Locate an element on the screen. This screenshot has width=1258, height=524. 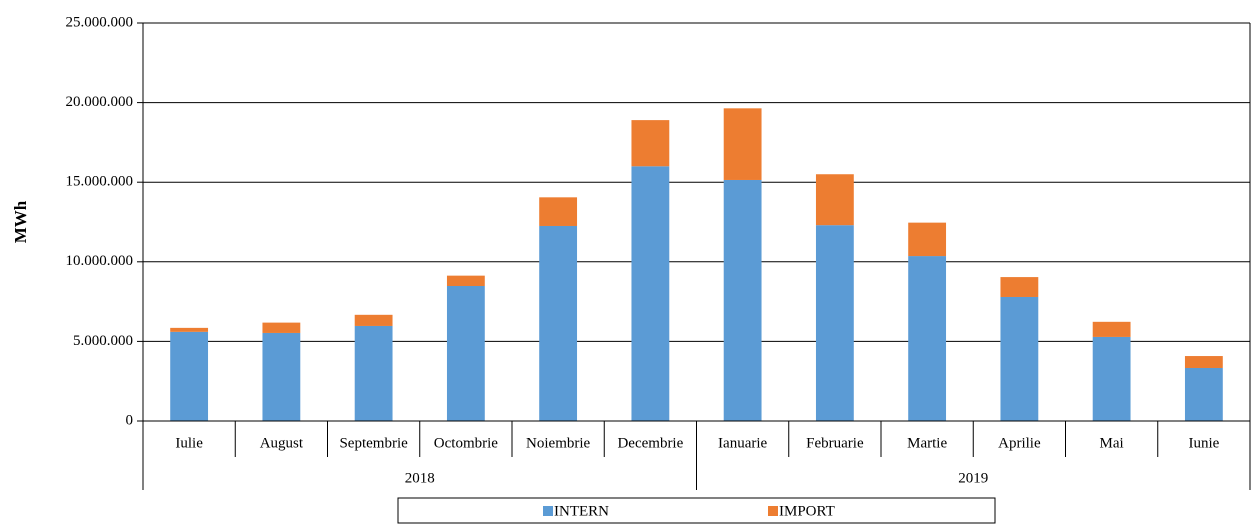
x-tick-label: Februarie is located at coordinates (835, 443).